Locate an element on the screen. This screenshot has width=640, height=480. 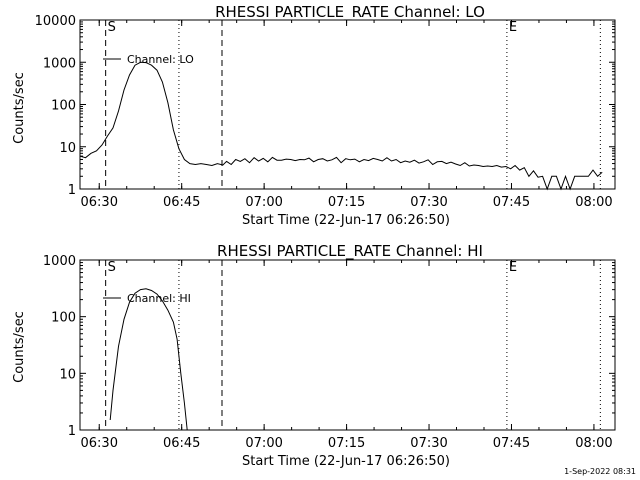
series-line is located at coordinates (148, 359).